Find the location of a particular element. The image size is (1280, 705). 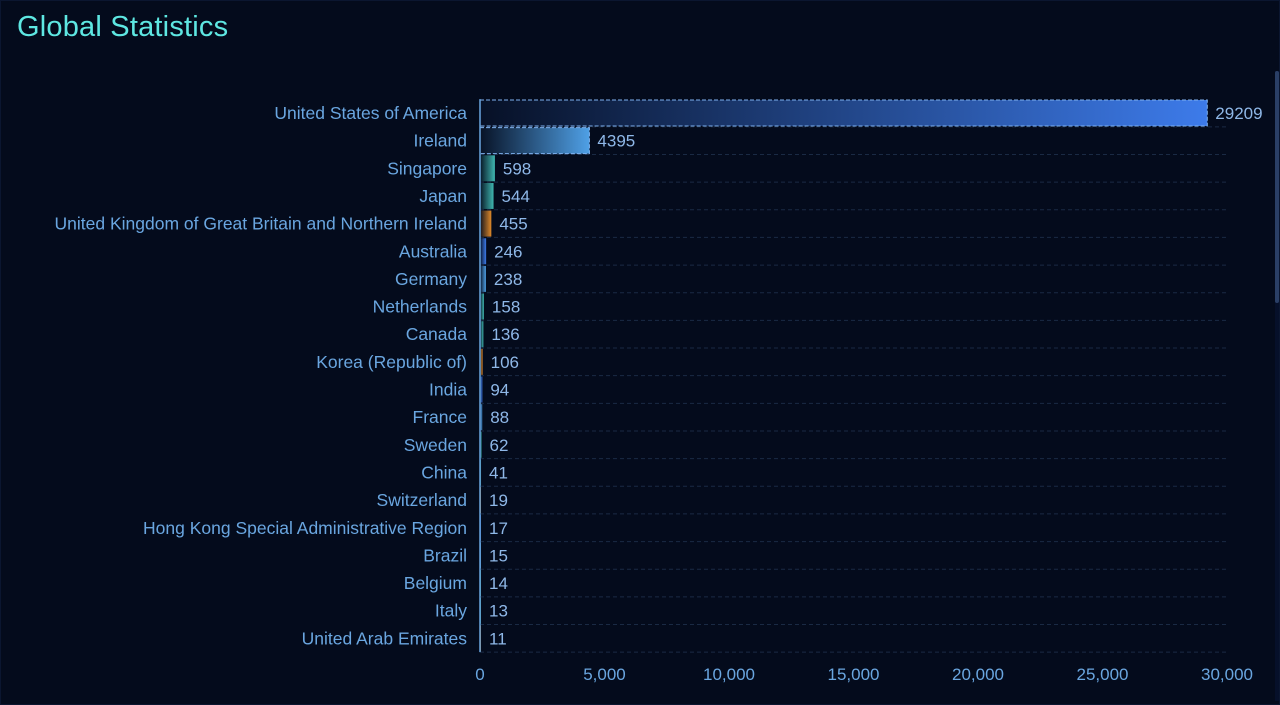

data-label: 14 is located at coordinates (498, 583).